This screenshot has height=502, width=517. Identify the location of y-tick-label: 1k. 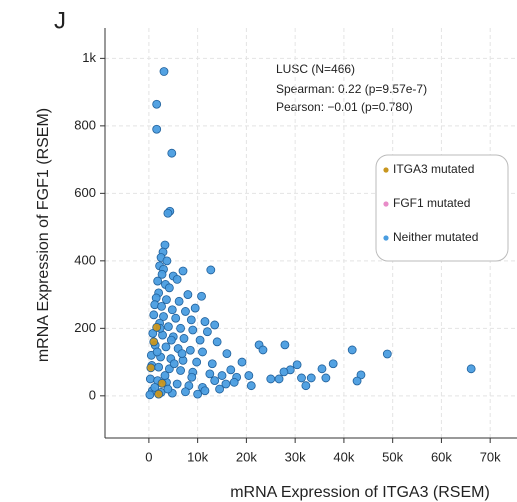
(89, 57).